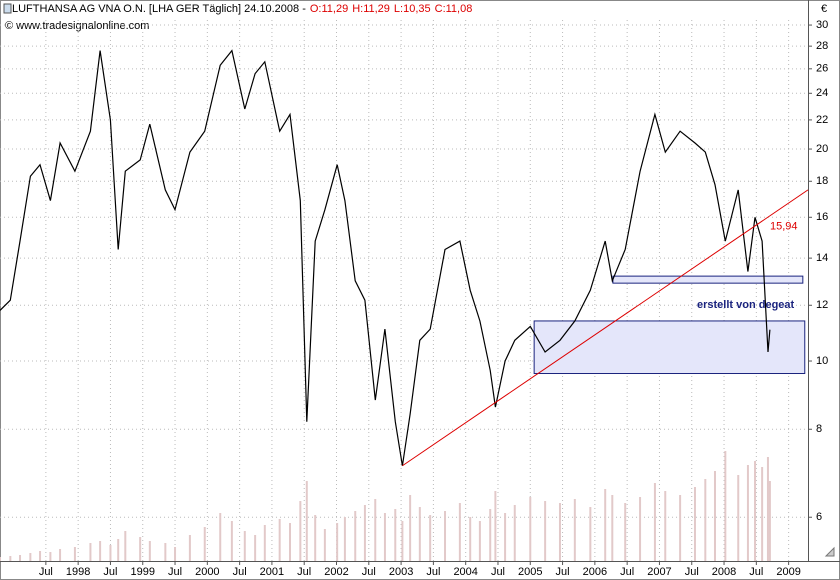 This screenshot has width=840, height=580. Describe the element at coordinates (829, 551) in the screenshot. I see `corner-icon` at that location.